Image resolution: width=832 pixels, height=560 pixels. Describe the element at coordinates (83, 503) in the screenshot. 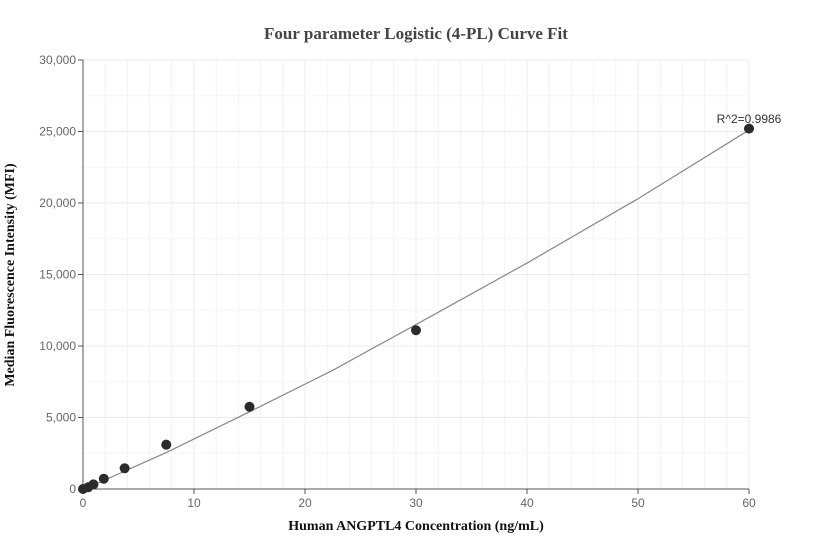

I see `x-tick-label: 0` at that location.